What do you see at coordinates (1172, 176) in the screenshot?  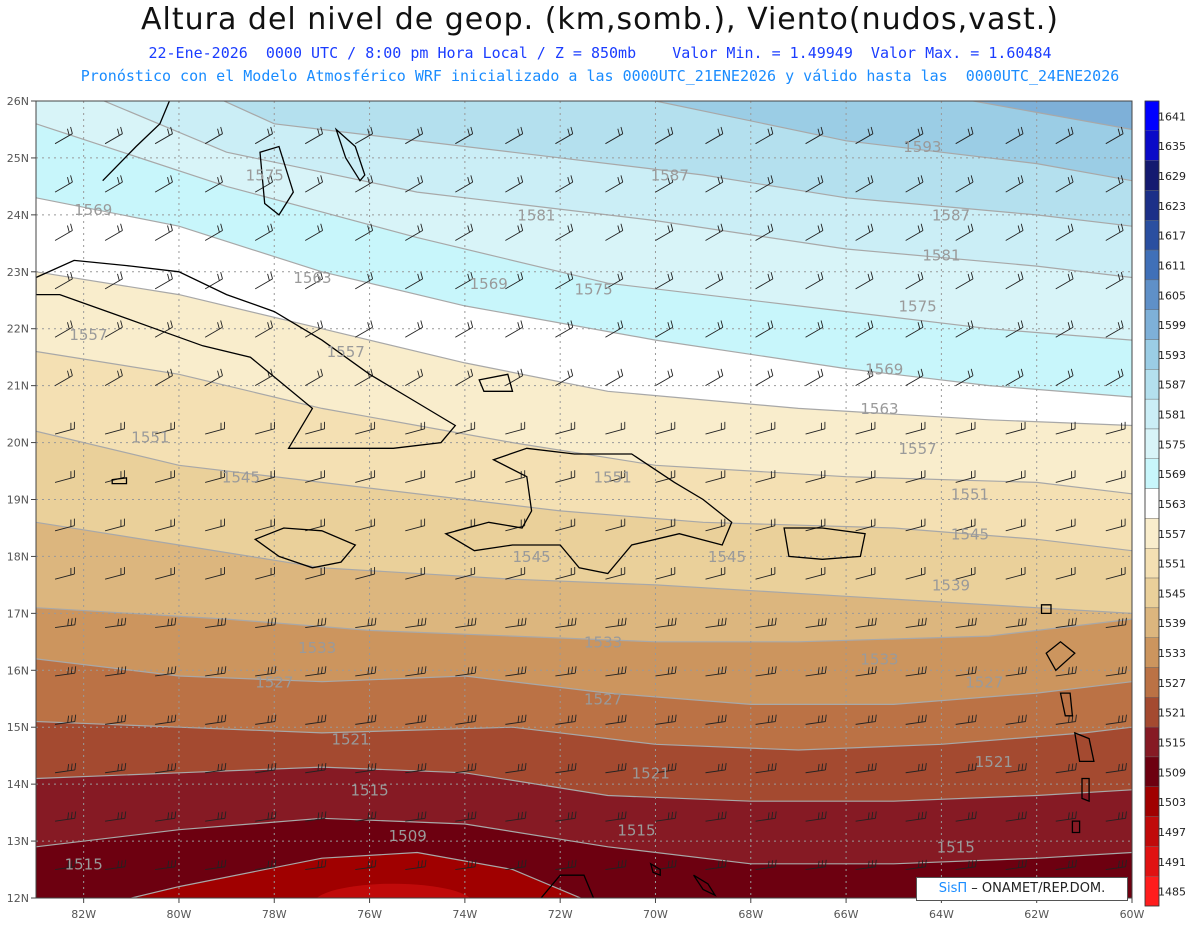 I see `colorbar-label: 1629` at bounding box center [1172, 176].